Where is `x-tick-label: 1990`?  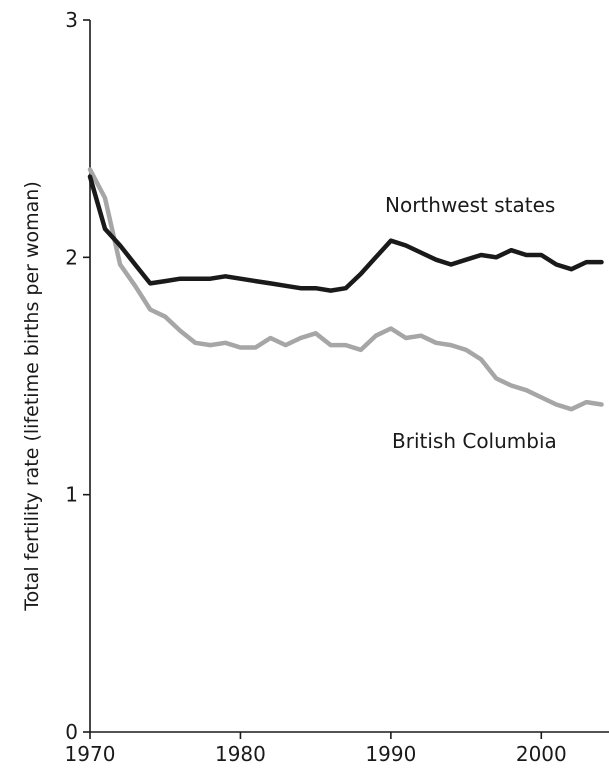 x-tick-label: 1990 is located at coordinates (390, 754).